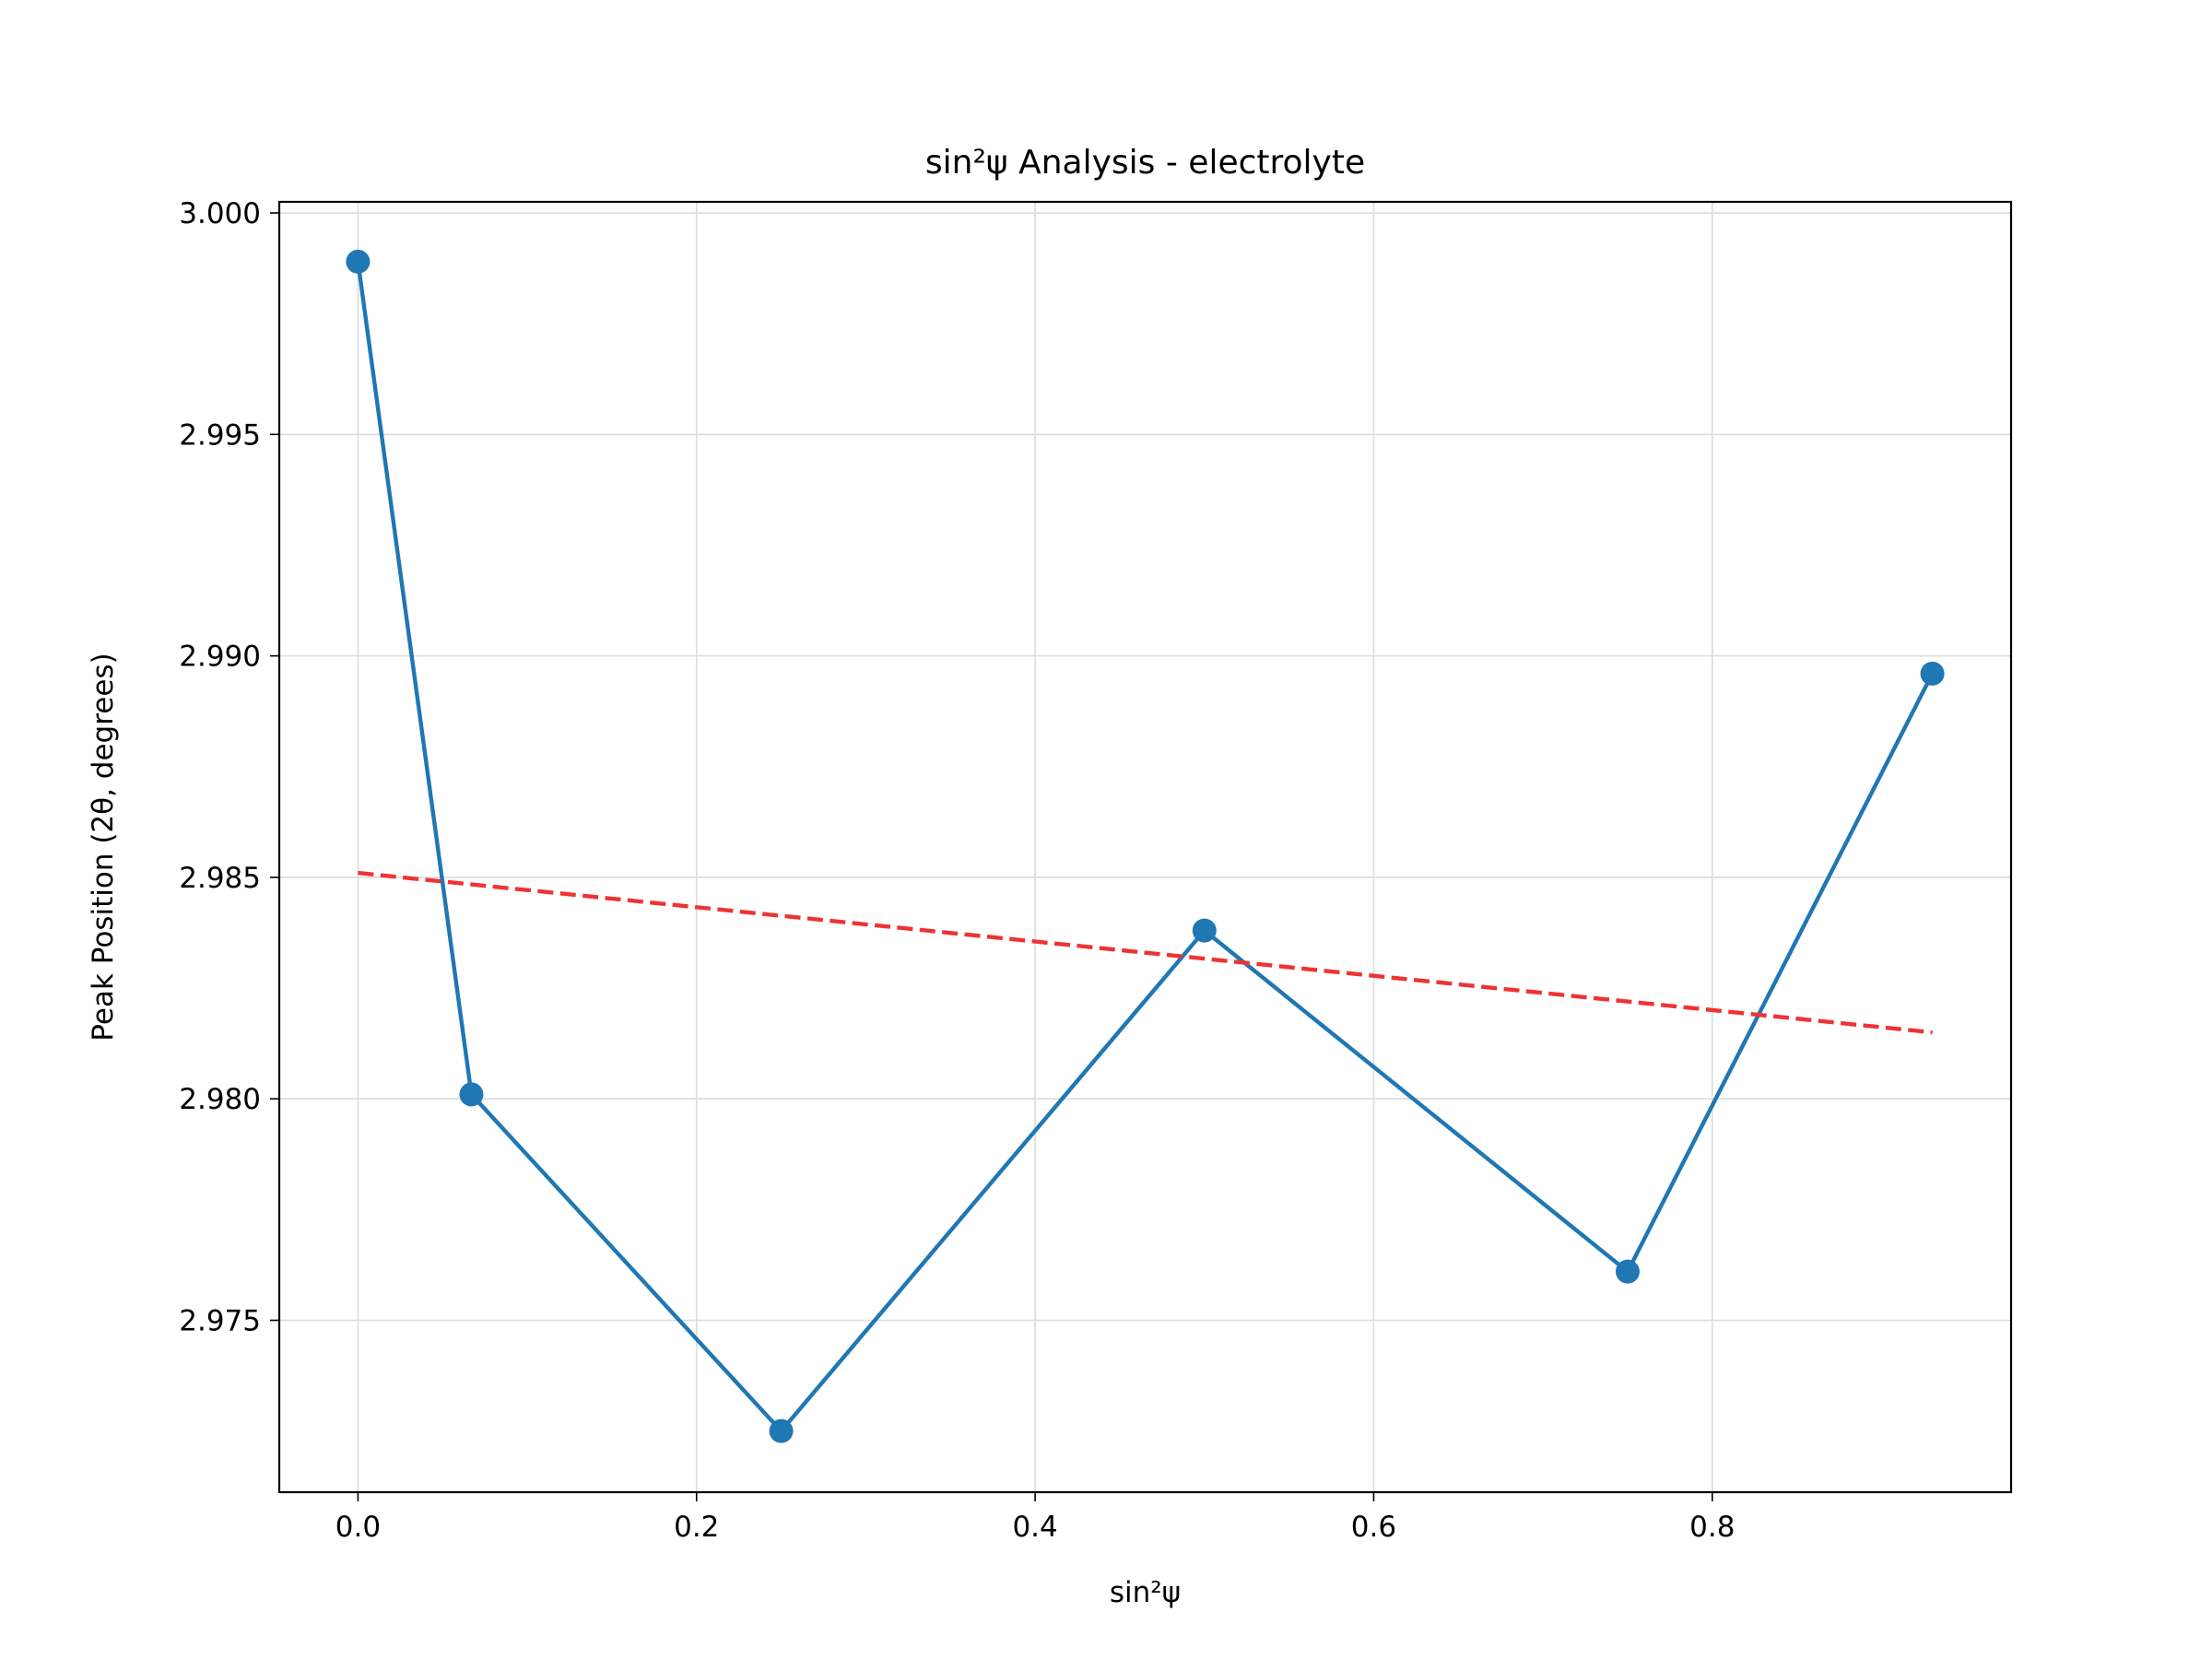 The height and width of the screenshot is (1659, 2212). What do you see at coordinates (220, 213) in the screenshot?
I see `y-tick-label: 3.000` at bounding box center [220, 213].